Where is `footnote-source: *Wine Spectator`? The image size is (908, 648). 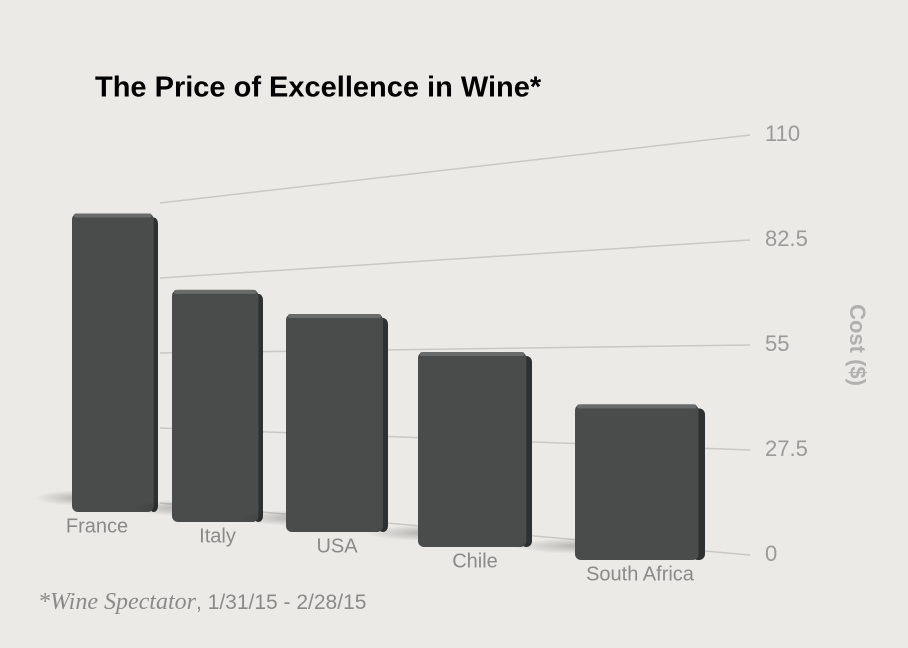 footnote-source: *Wine Spectator is located at coordinates (117, 602).